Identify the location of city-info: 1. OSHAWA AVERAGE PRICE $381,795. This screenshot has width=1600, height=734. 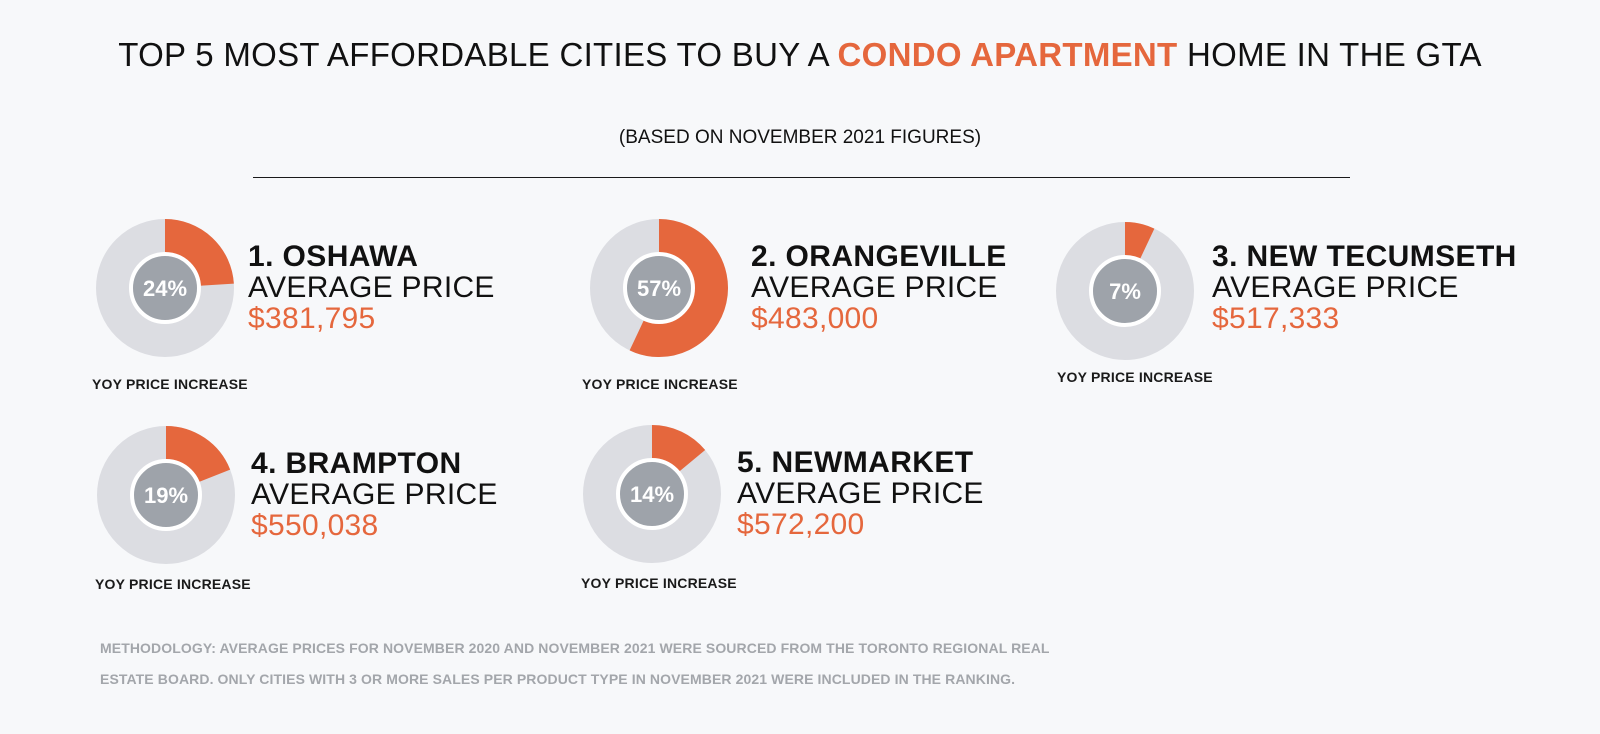
(371, 287).